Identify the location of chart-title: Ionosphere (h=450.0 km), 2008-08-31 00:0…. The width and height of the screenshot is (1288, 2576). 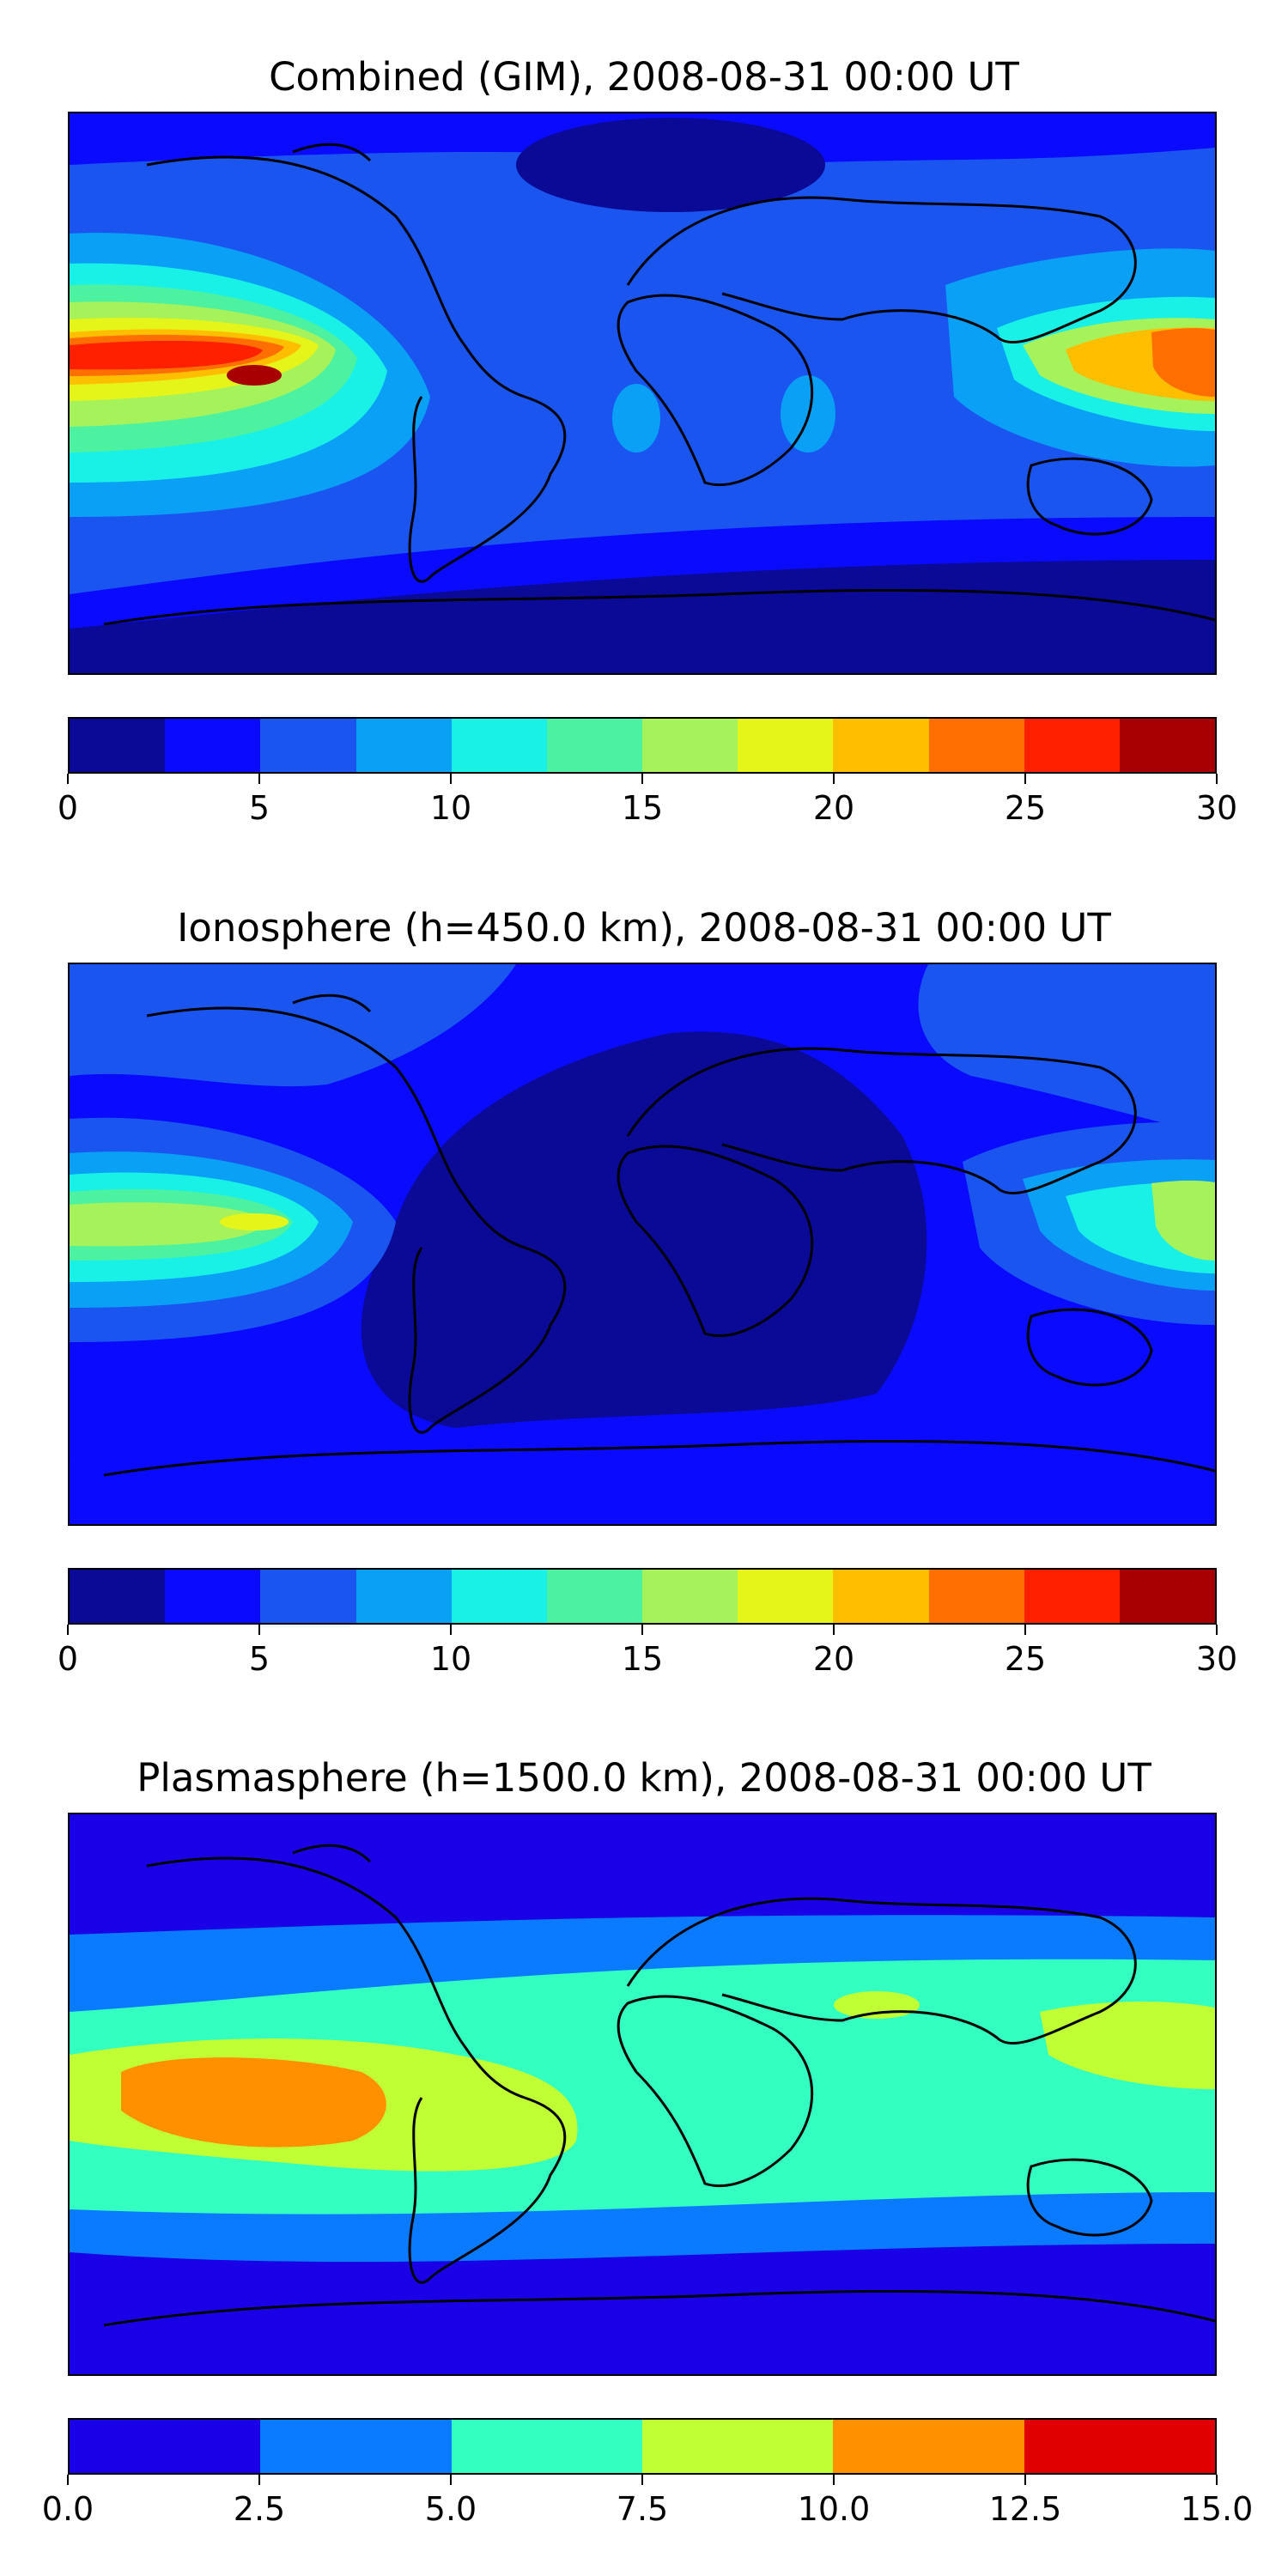
(644, 928).